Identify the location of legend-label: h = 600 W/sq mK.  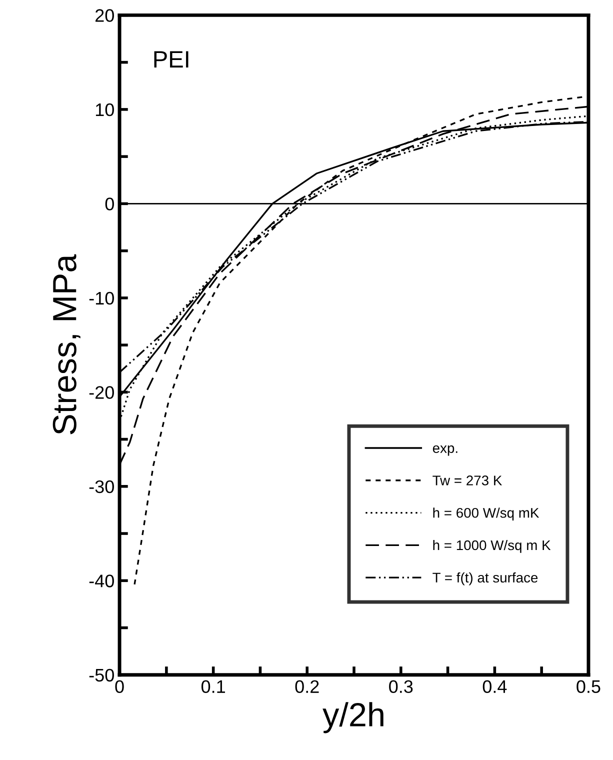
(486, 514).